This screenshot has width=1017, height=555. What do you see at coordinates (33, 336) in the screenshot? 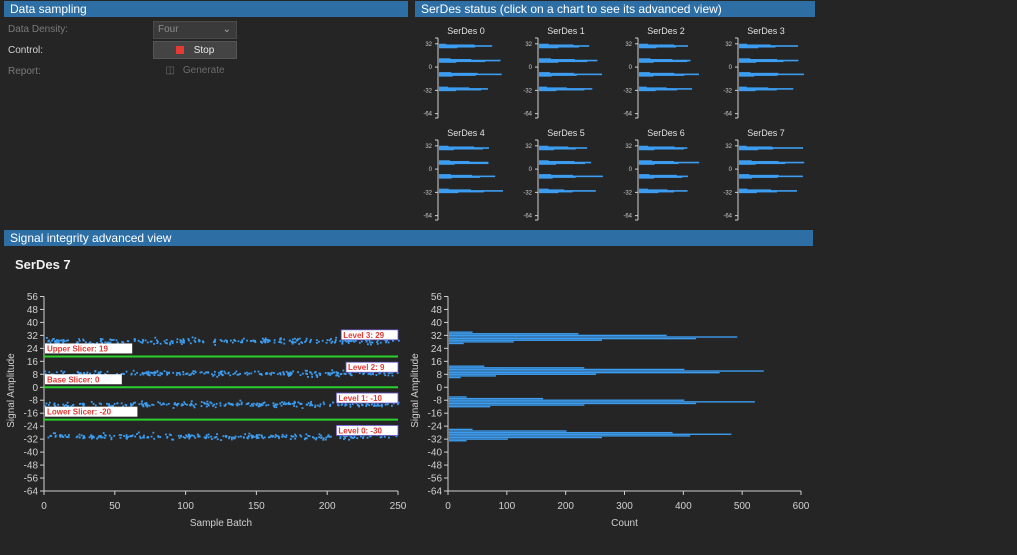
I see `y-tick-label: 32` at bounding box center [33, 336].